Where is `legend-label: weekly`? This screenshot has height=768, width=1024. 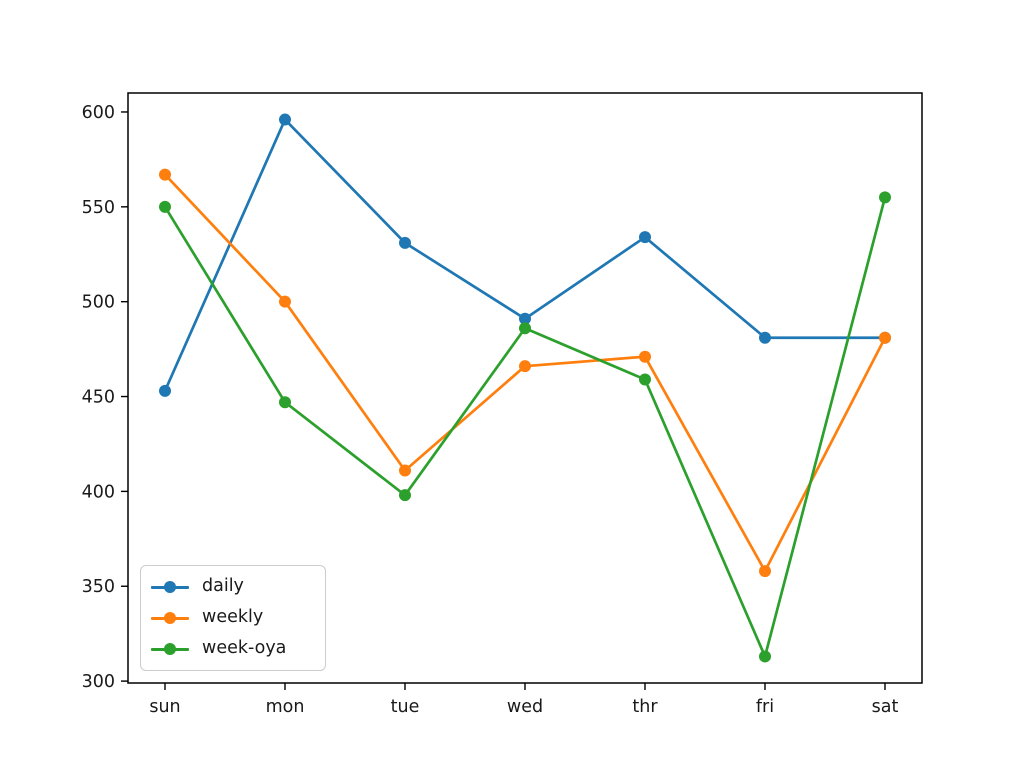
legend-label: weekly is located at coordinates (233, 617).